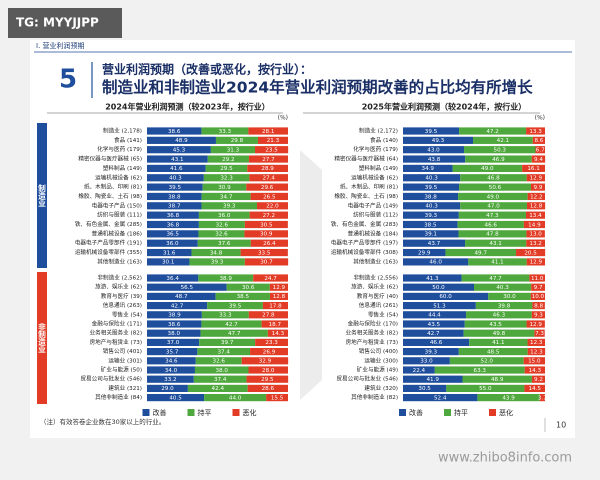  Describe the element at coordinates (220, 380) in the screenshot. I see `value-label: 37.4` at that location.